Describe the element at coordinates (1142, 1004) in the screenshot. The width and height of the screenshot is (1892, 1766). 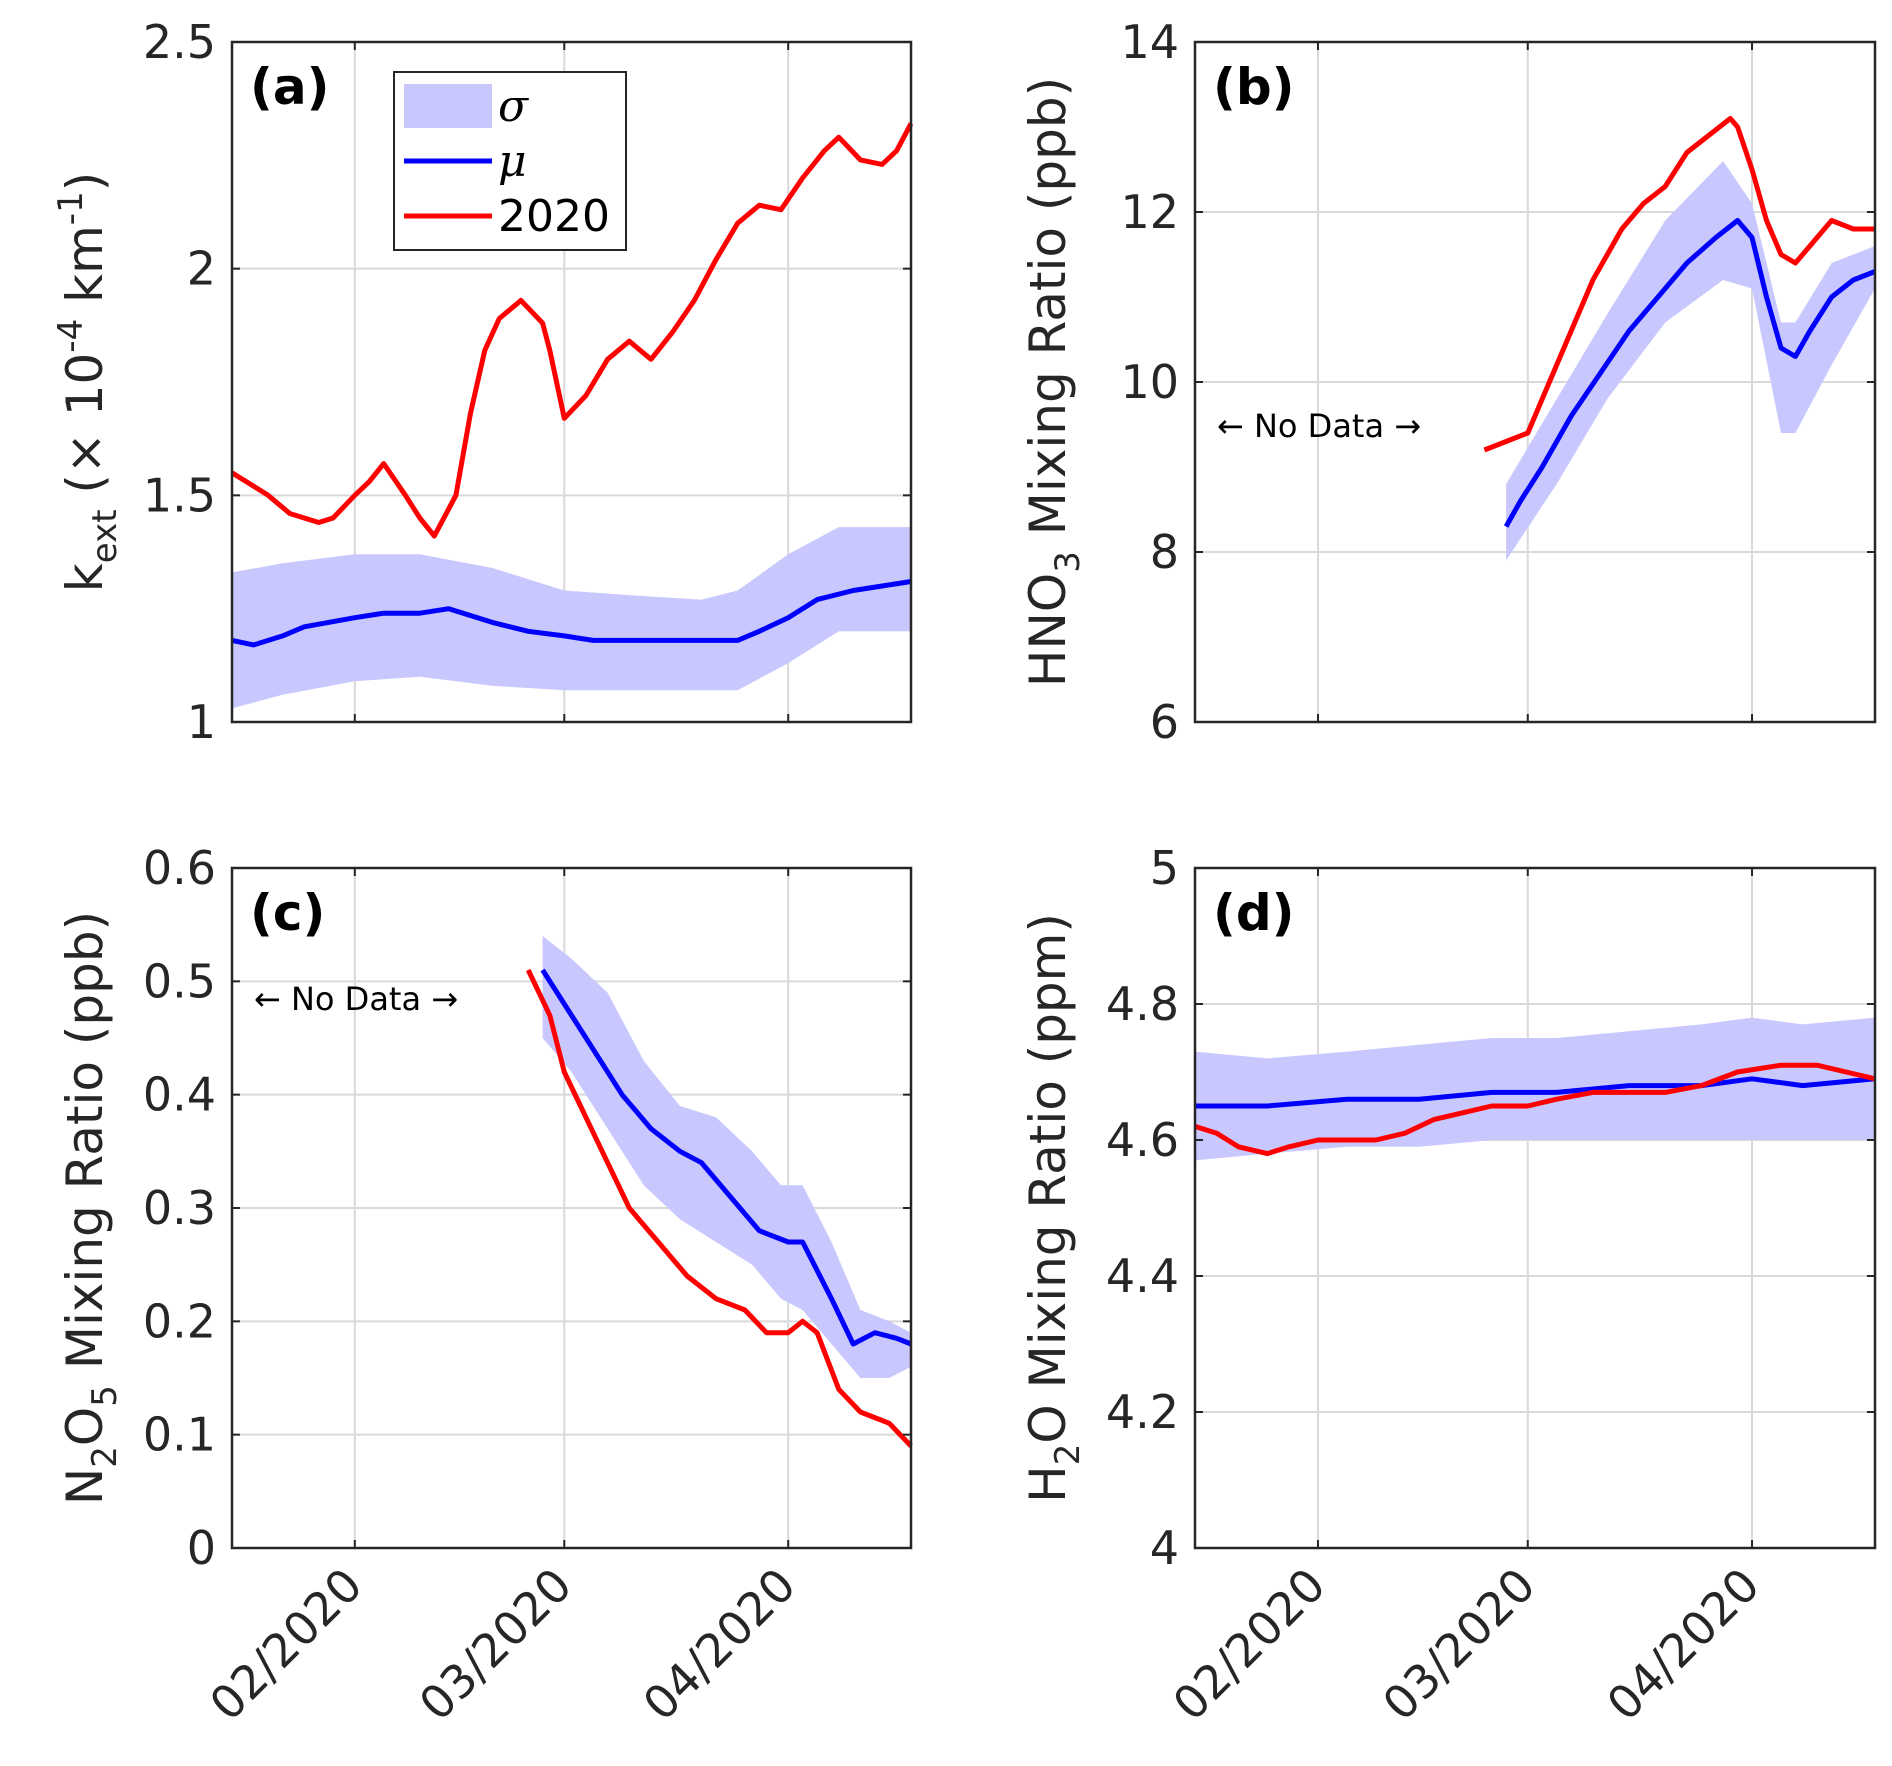
I see `y-tick-label: 4.8` at that location.